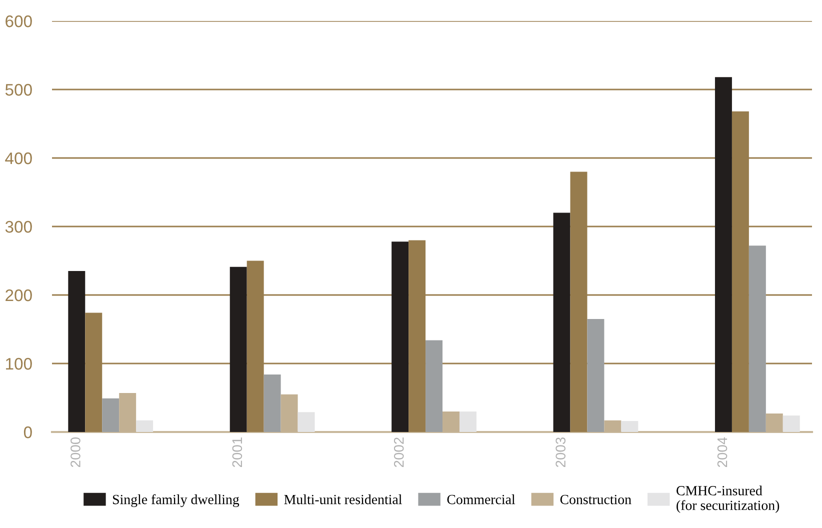 The height and width of the screenshot is (528, 822). I want to click on y-tick-label: 200, so click(19, 295).